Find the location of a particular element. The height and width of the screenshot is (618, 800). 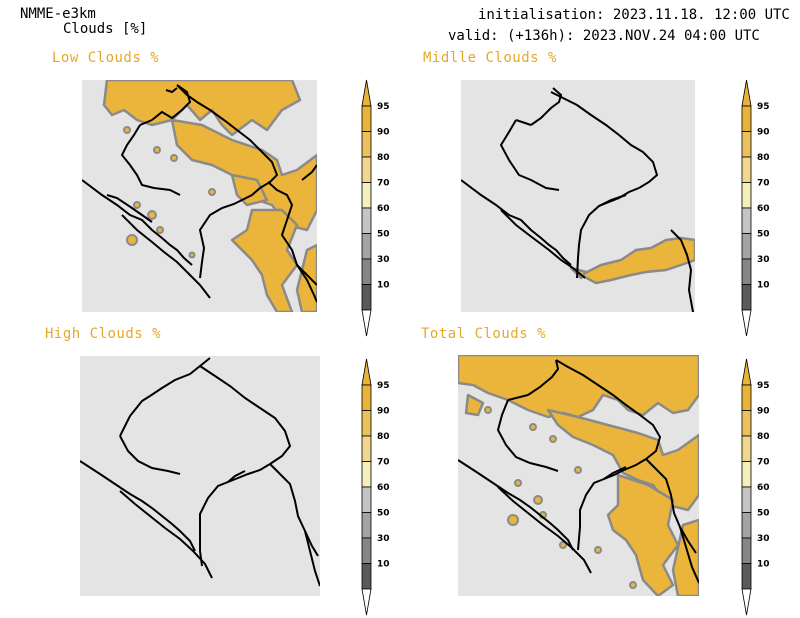

colorbar-low: 95 90 80 70 60 50 30 10 is located at coordinates (391, 208).